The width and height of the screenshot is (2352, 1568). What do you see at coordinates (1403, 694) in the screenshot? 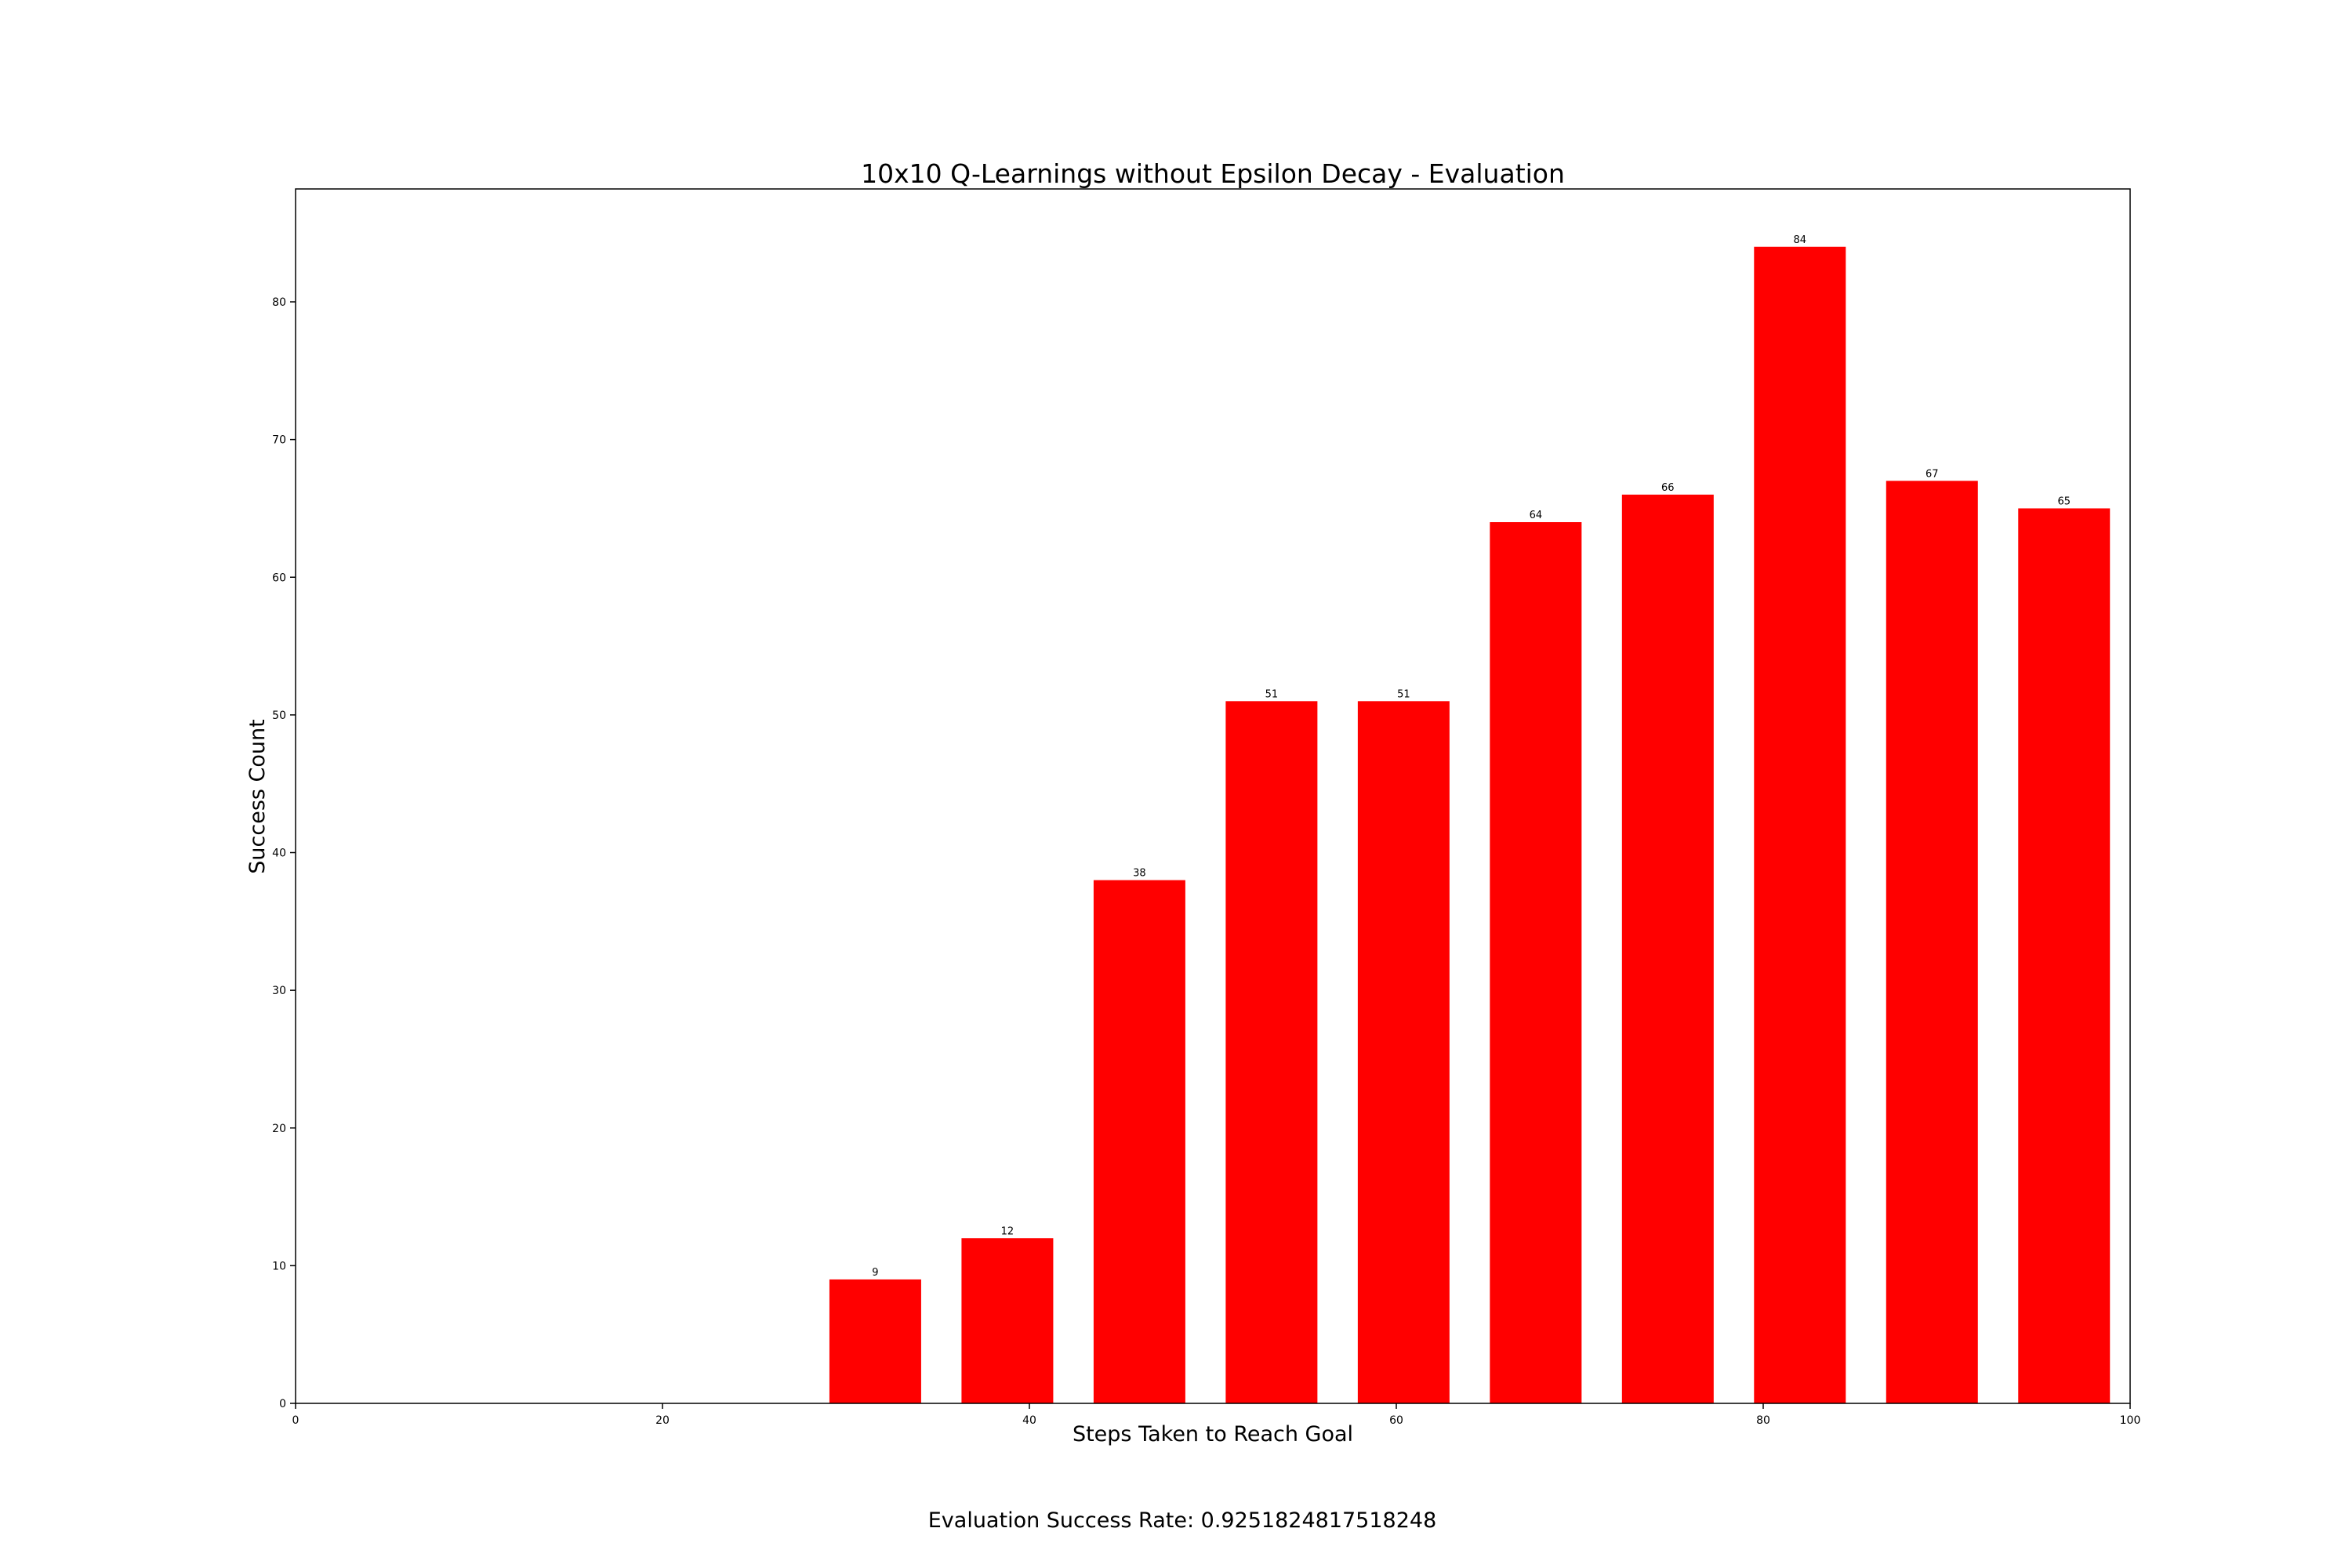
I see `bar-value-label-5: 51` at bounding box center [1403, 694].